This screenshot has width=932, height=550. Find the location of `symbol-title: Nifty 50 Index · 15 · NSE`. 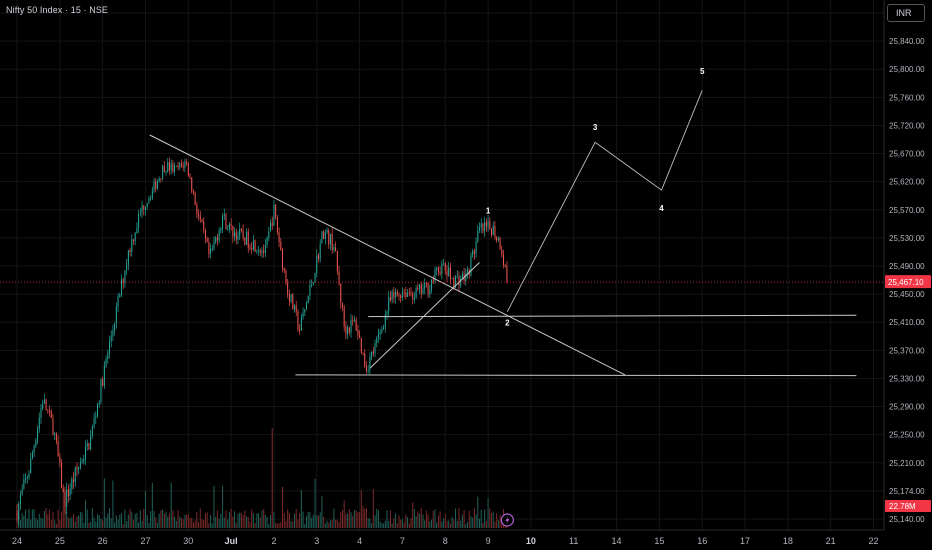

symbol-title: Nifty 50 Index · 15 · NSE is located at coordinates (57, 10).